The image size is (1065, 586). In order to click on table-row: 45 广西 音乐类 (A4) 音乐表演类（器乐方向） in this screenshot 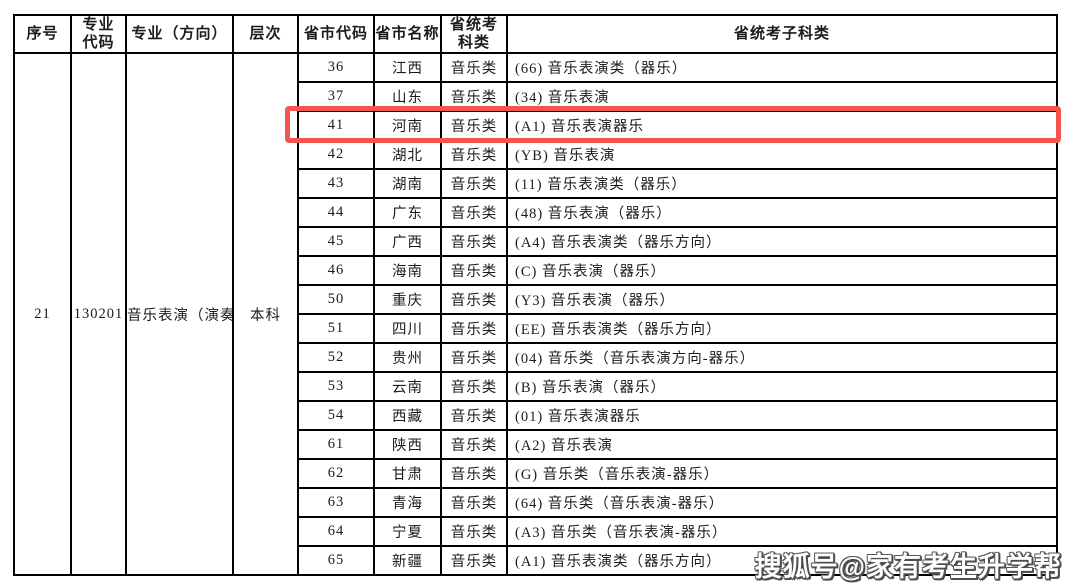, I will do `click(536, 241)`.